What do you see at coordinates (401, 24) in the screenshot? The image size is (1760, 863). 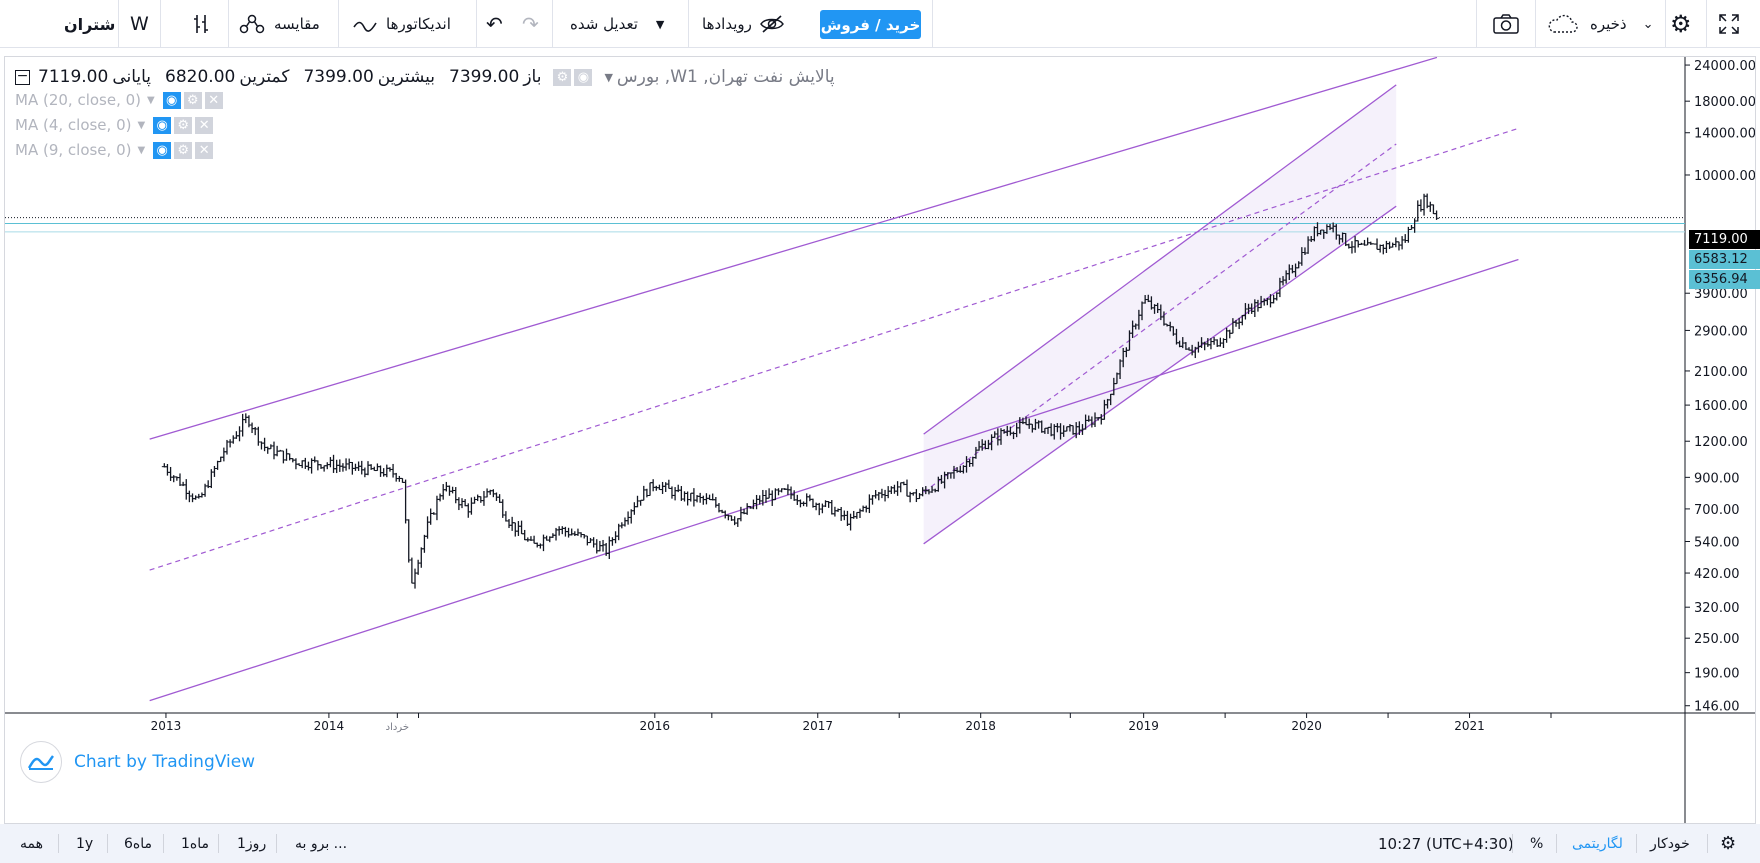 I see `indicators-button: اندیکاتورها` at bounding box center [401, 24].